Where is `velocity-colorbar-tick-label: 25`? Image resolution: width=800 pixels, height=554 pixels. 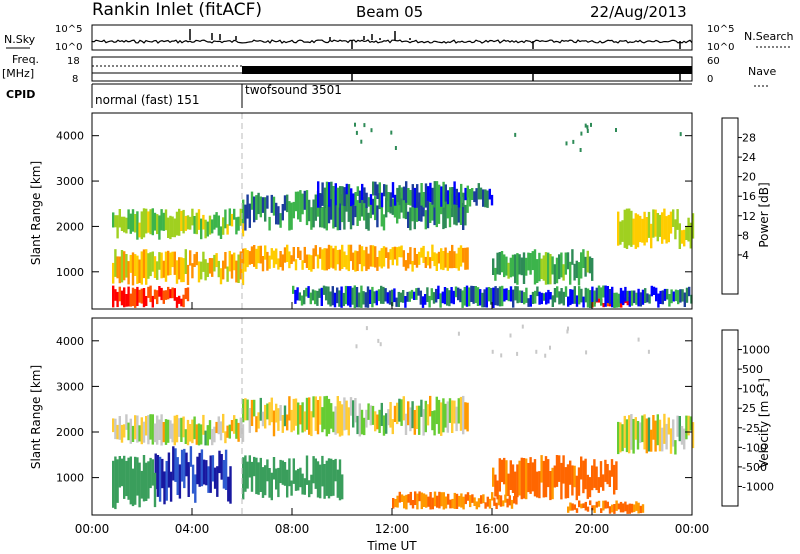 velocity-colorbar-tick-label: 25 is located at coordinates (749, 408).